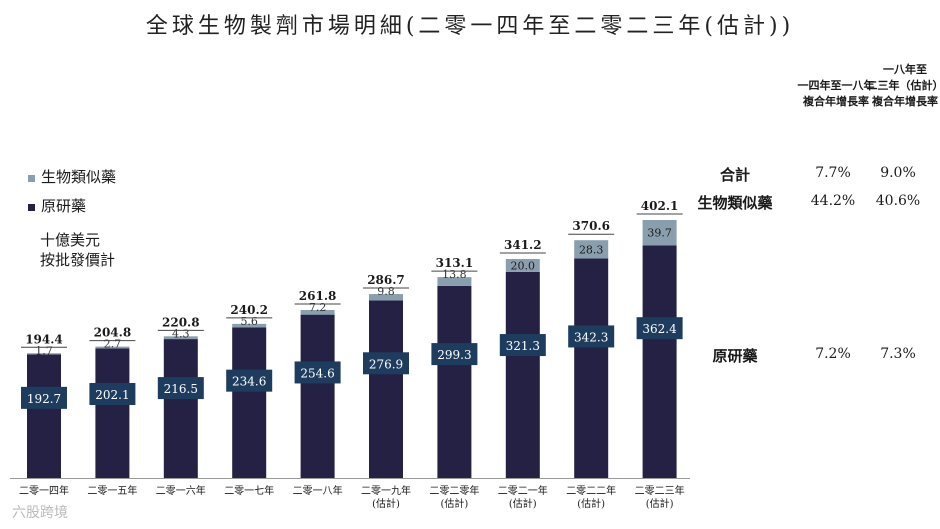 This screenshot has width=940, height=529. I want to click on originator-value-label-0: 192.7, so click(44, 399).